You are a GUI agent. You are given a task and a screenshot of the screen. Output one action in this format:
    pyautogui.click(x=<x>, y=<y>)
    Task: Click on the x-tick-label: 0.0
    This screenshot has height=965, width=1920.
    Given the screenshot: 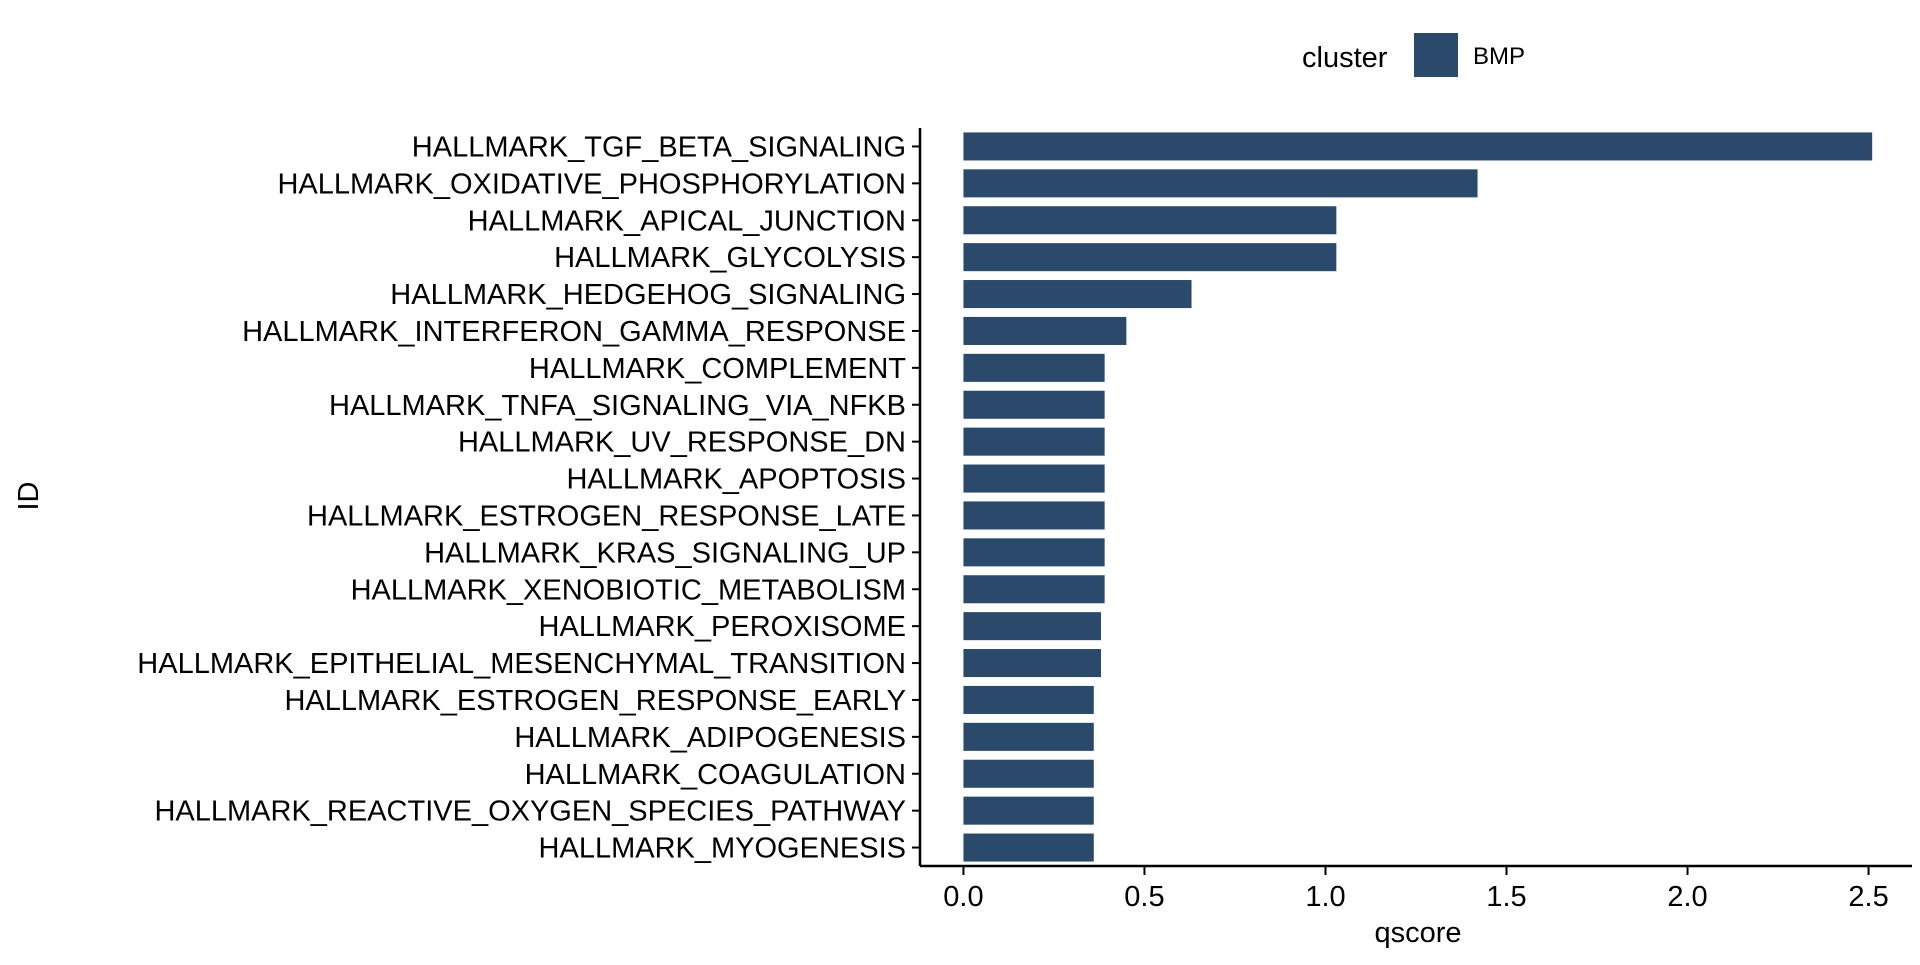 What is the action you would take?
    pyautogui.click(x=963, y=897)
    